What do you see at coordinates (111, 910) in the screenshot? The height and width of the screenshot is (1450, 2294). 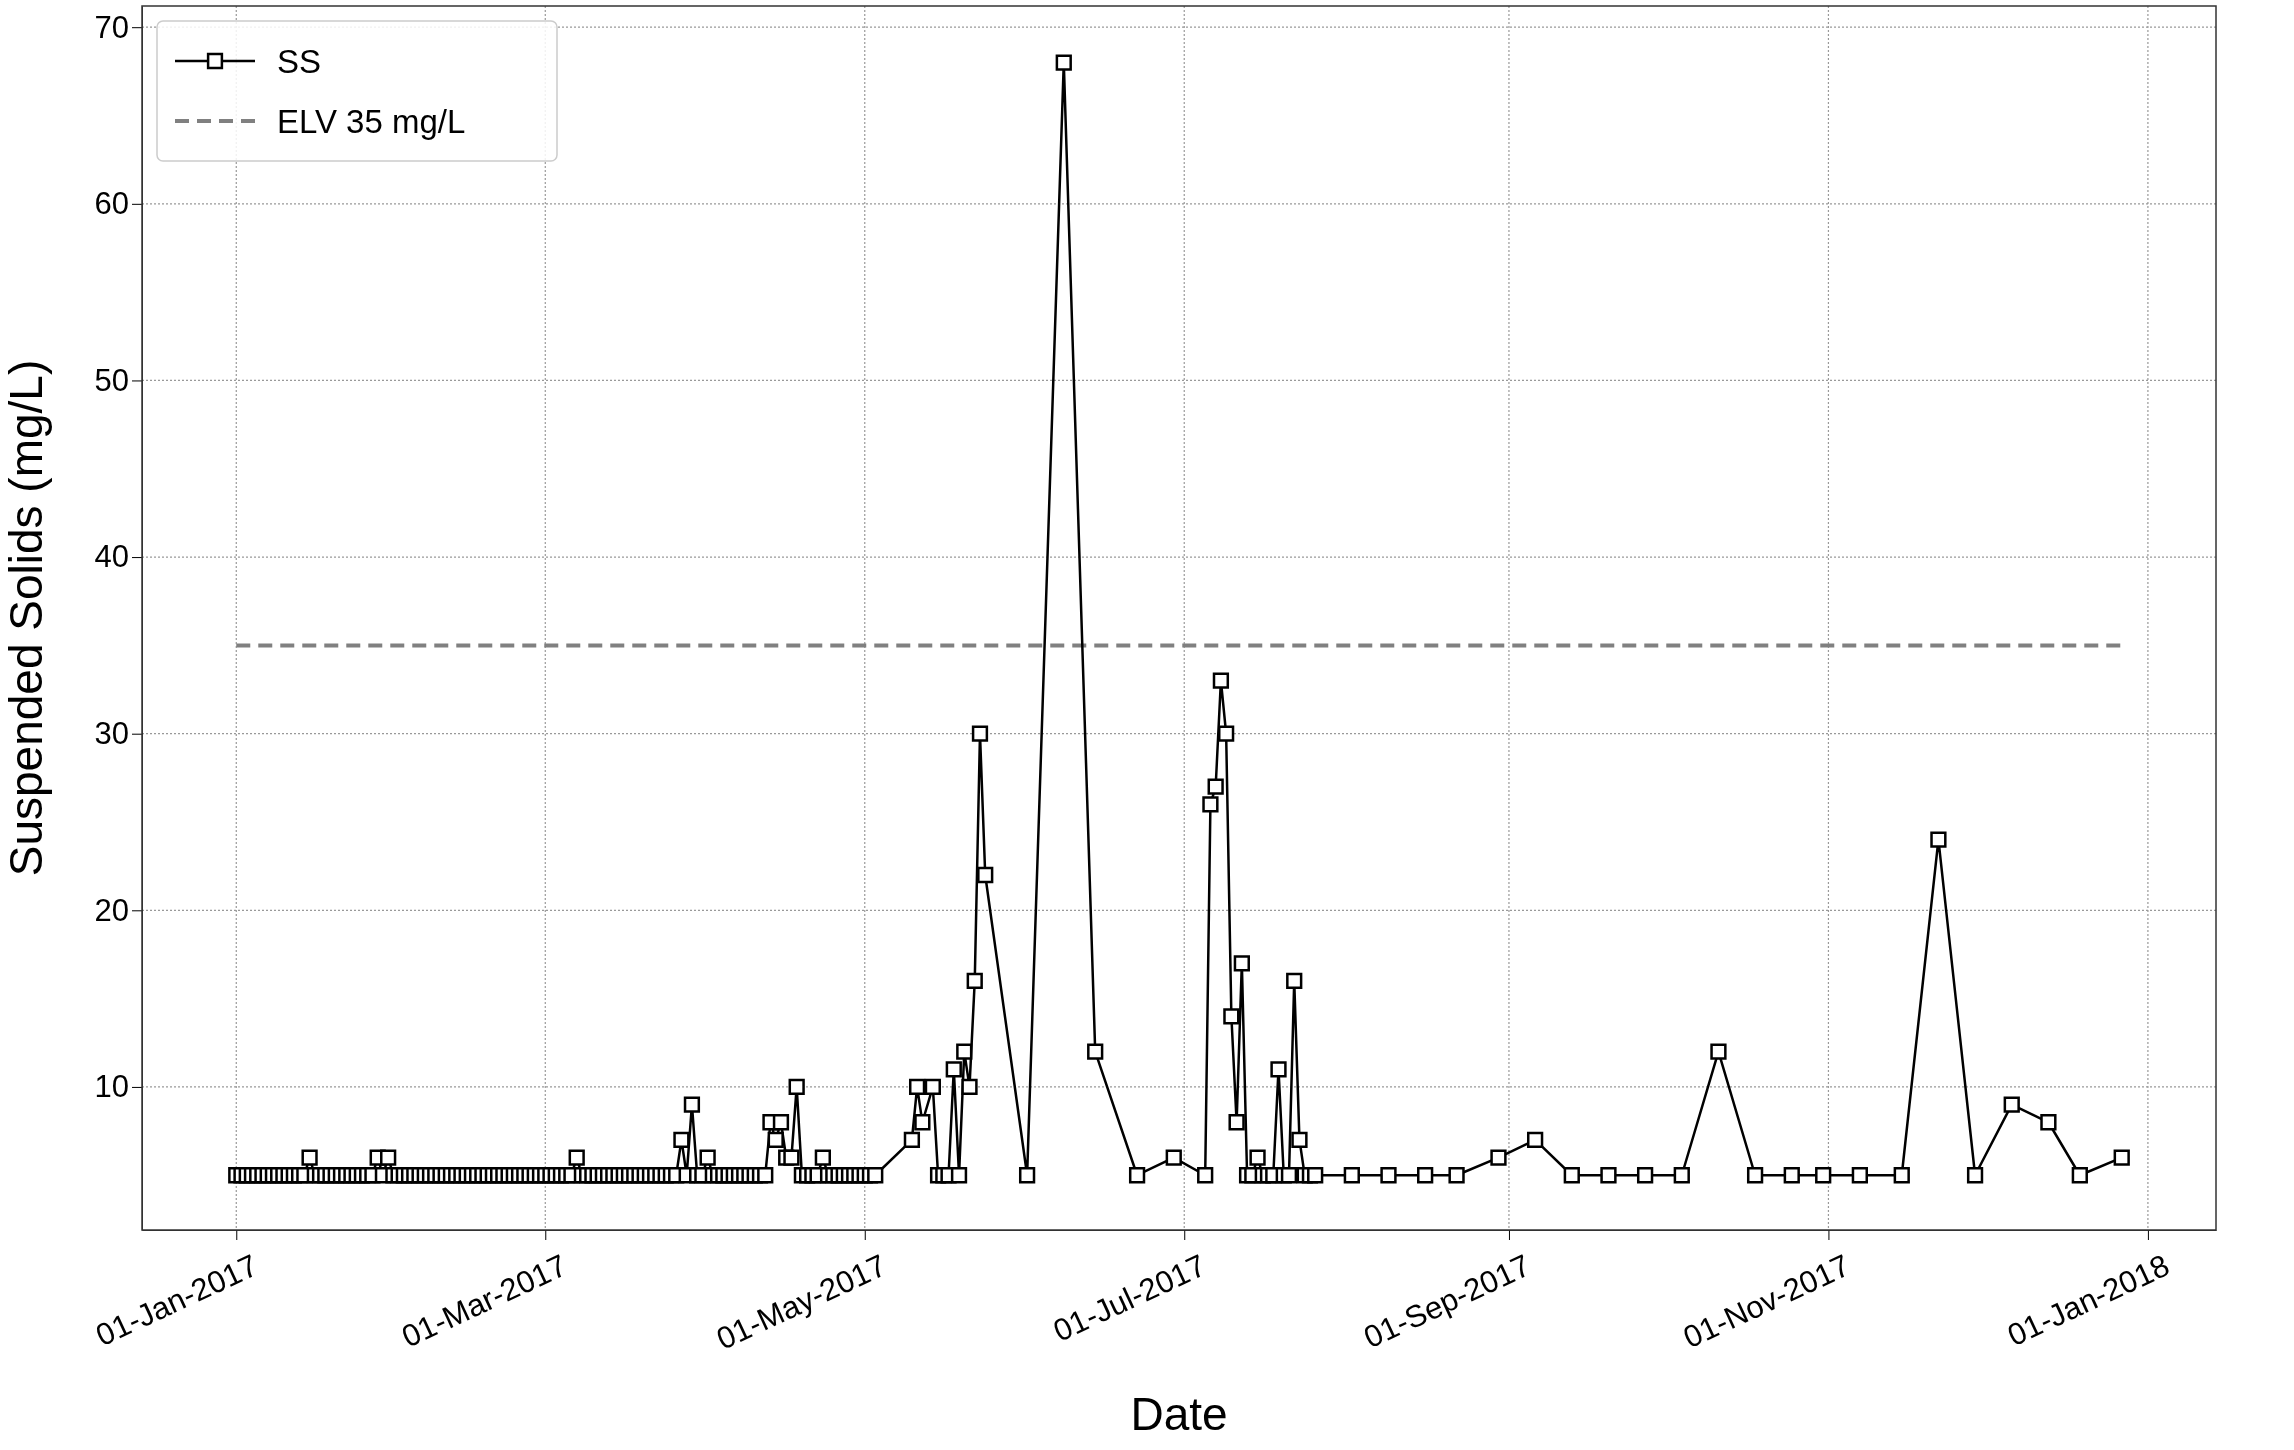 I see `y-tick-label: 20` at bounding box center [111, 910].